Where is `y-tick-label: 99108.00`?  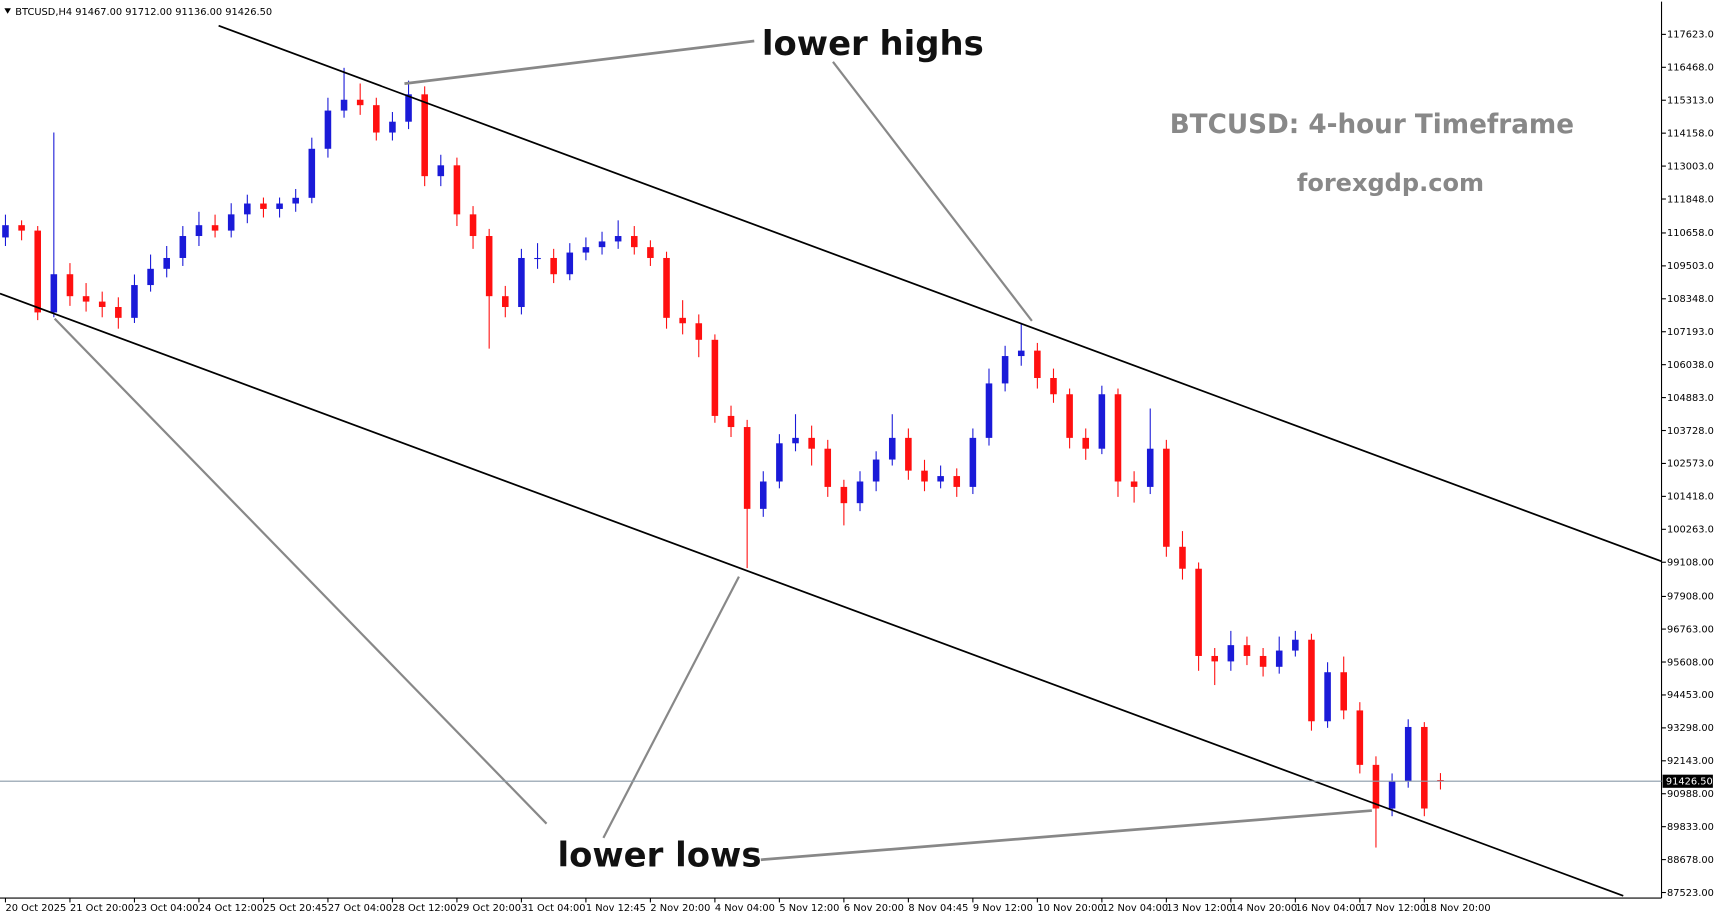
y-tick-label: 99108.00 is located at coordinates (1690, 563).